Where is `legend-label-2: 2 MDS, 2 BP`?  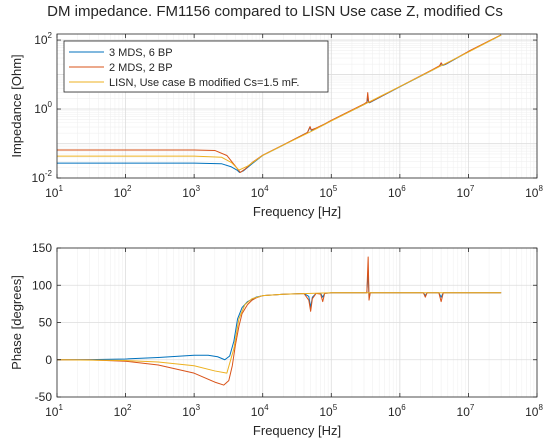 legend-label-2: 2 MDS, 2 BP is located at coordinates (141, 68).